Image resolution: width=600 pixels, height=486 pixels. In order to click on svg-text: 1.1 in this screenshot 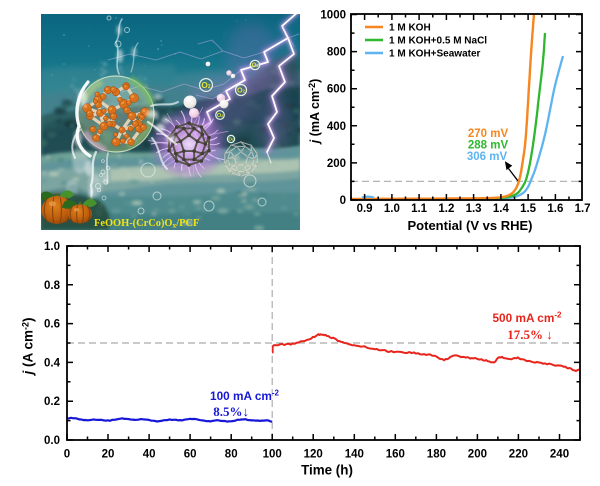, I will do `click(419, 209)`.